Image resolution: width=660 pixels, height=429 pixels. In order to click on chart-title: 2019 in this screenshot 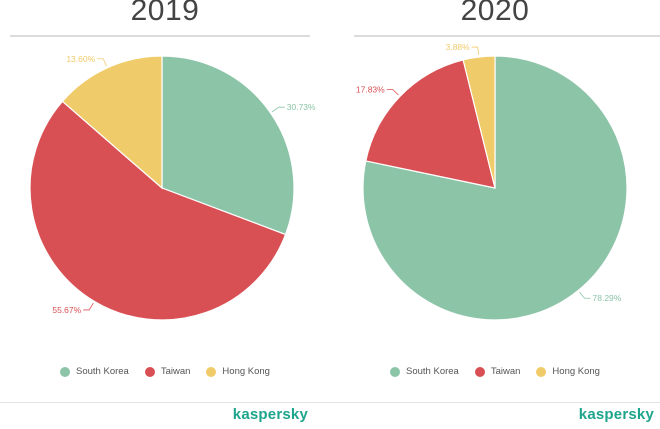, I will do `click(165, 13)`.